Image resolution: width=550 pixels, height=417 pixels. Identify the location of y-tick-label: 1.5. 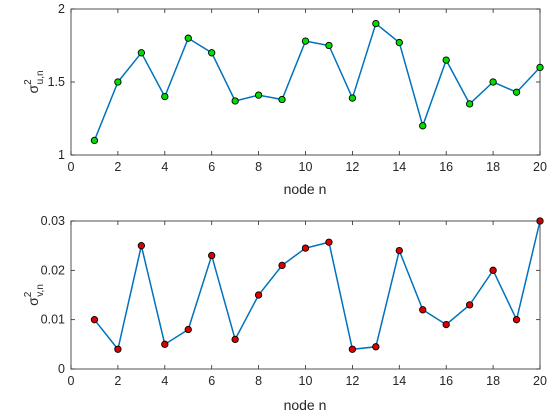
(56, 82).